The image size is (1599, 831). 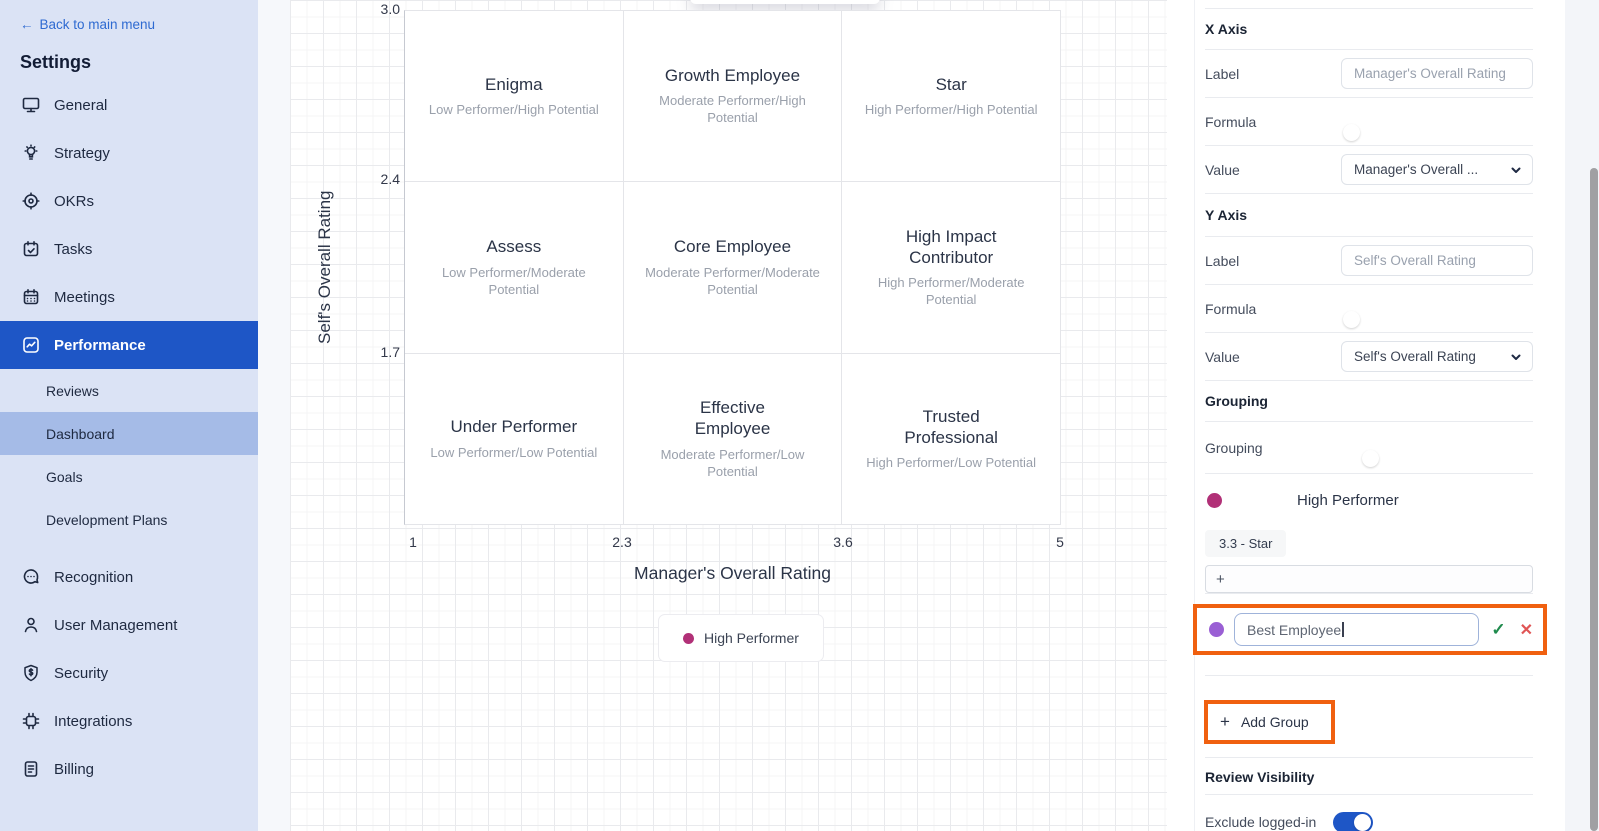 I want to click on back-arrow-icon: ←, so click(x=27, y=24).